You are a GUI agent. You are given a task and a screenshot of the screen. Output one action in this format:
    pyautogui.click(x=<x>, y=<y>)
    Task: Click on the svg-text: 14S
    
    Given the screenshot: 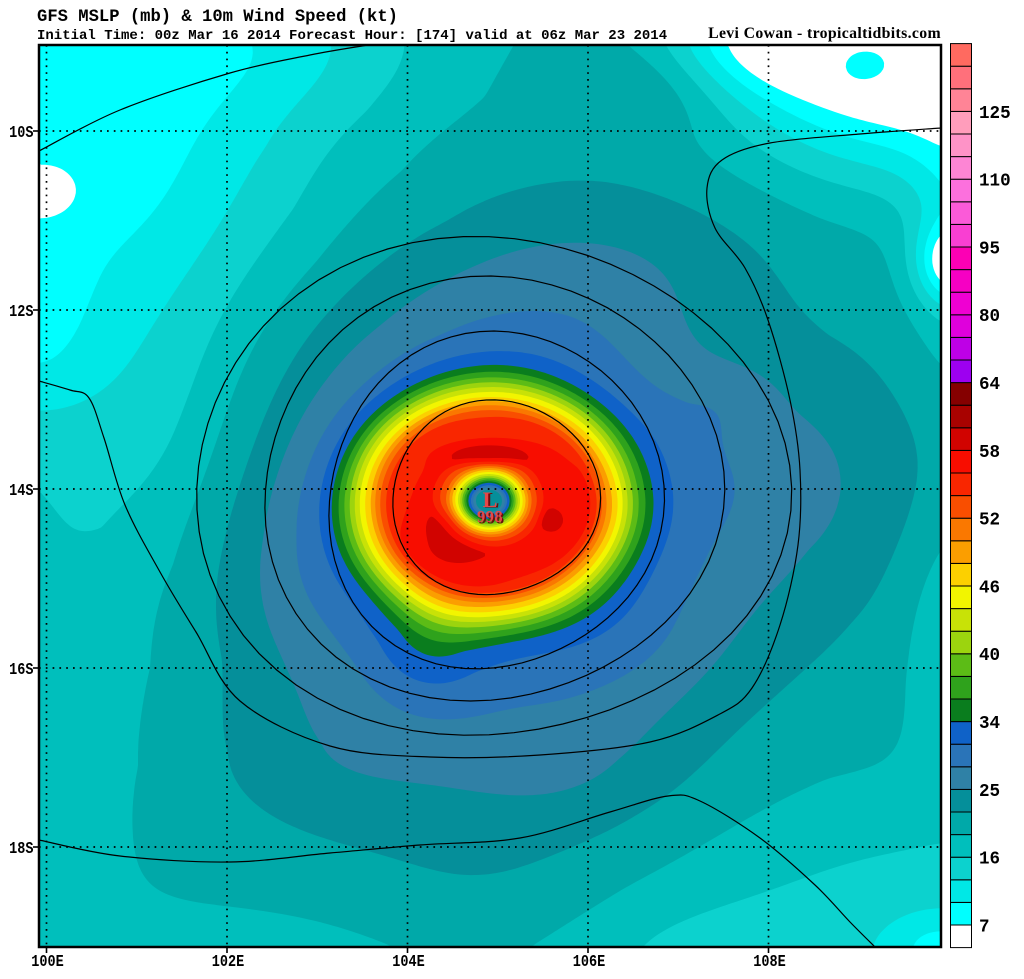 What is the action you would take?
    pyautogui.click(x=21, y=491)
    